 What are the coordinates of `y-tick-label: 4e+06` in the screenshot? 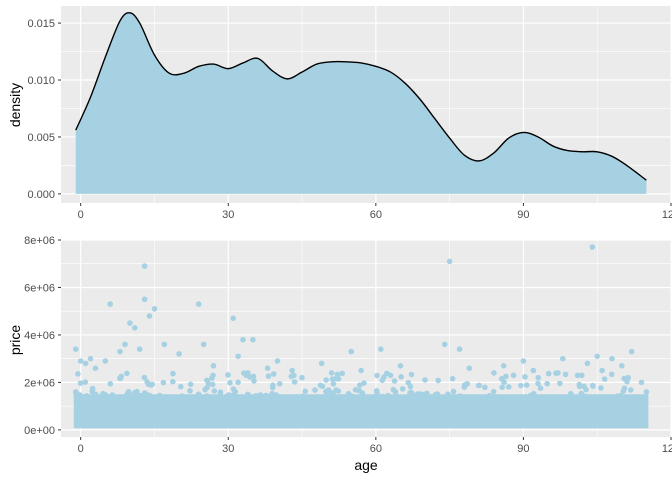 It's located at (39, 336).